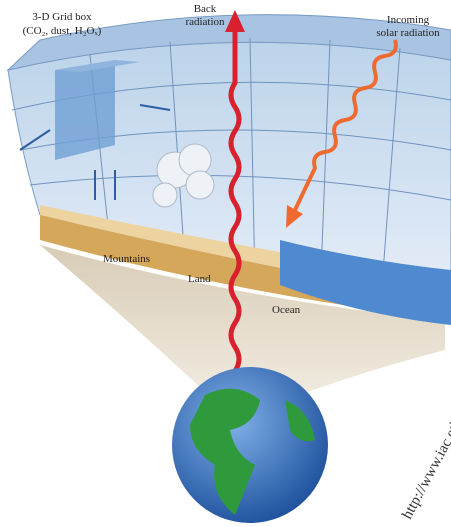 The height and width of the screenshot is (527, 451). I want to click on label: (CO₂, dust, H₂Oₓ), so click(62, 31).